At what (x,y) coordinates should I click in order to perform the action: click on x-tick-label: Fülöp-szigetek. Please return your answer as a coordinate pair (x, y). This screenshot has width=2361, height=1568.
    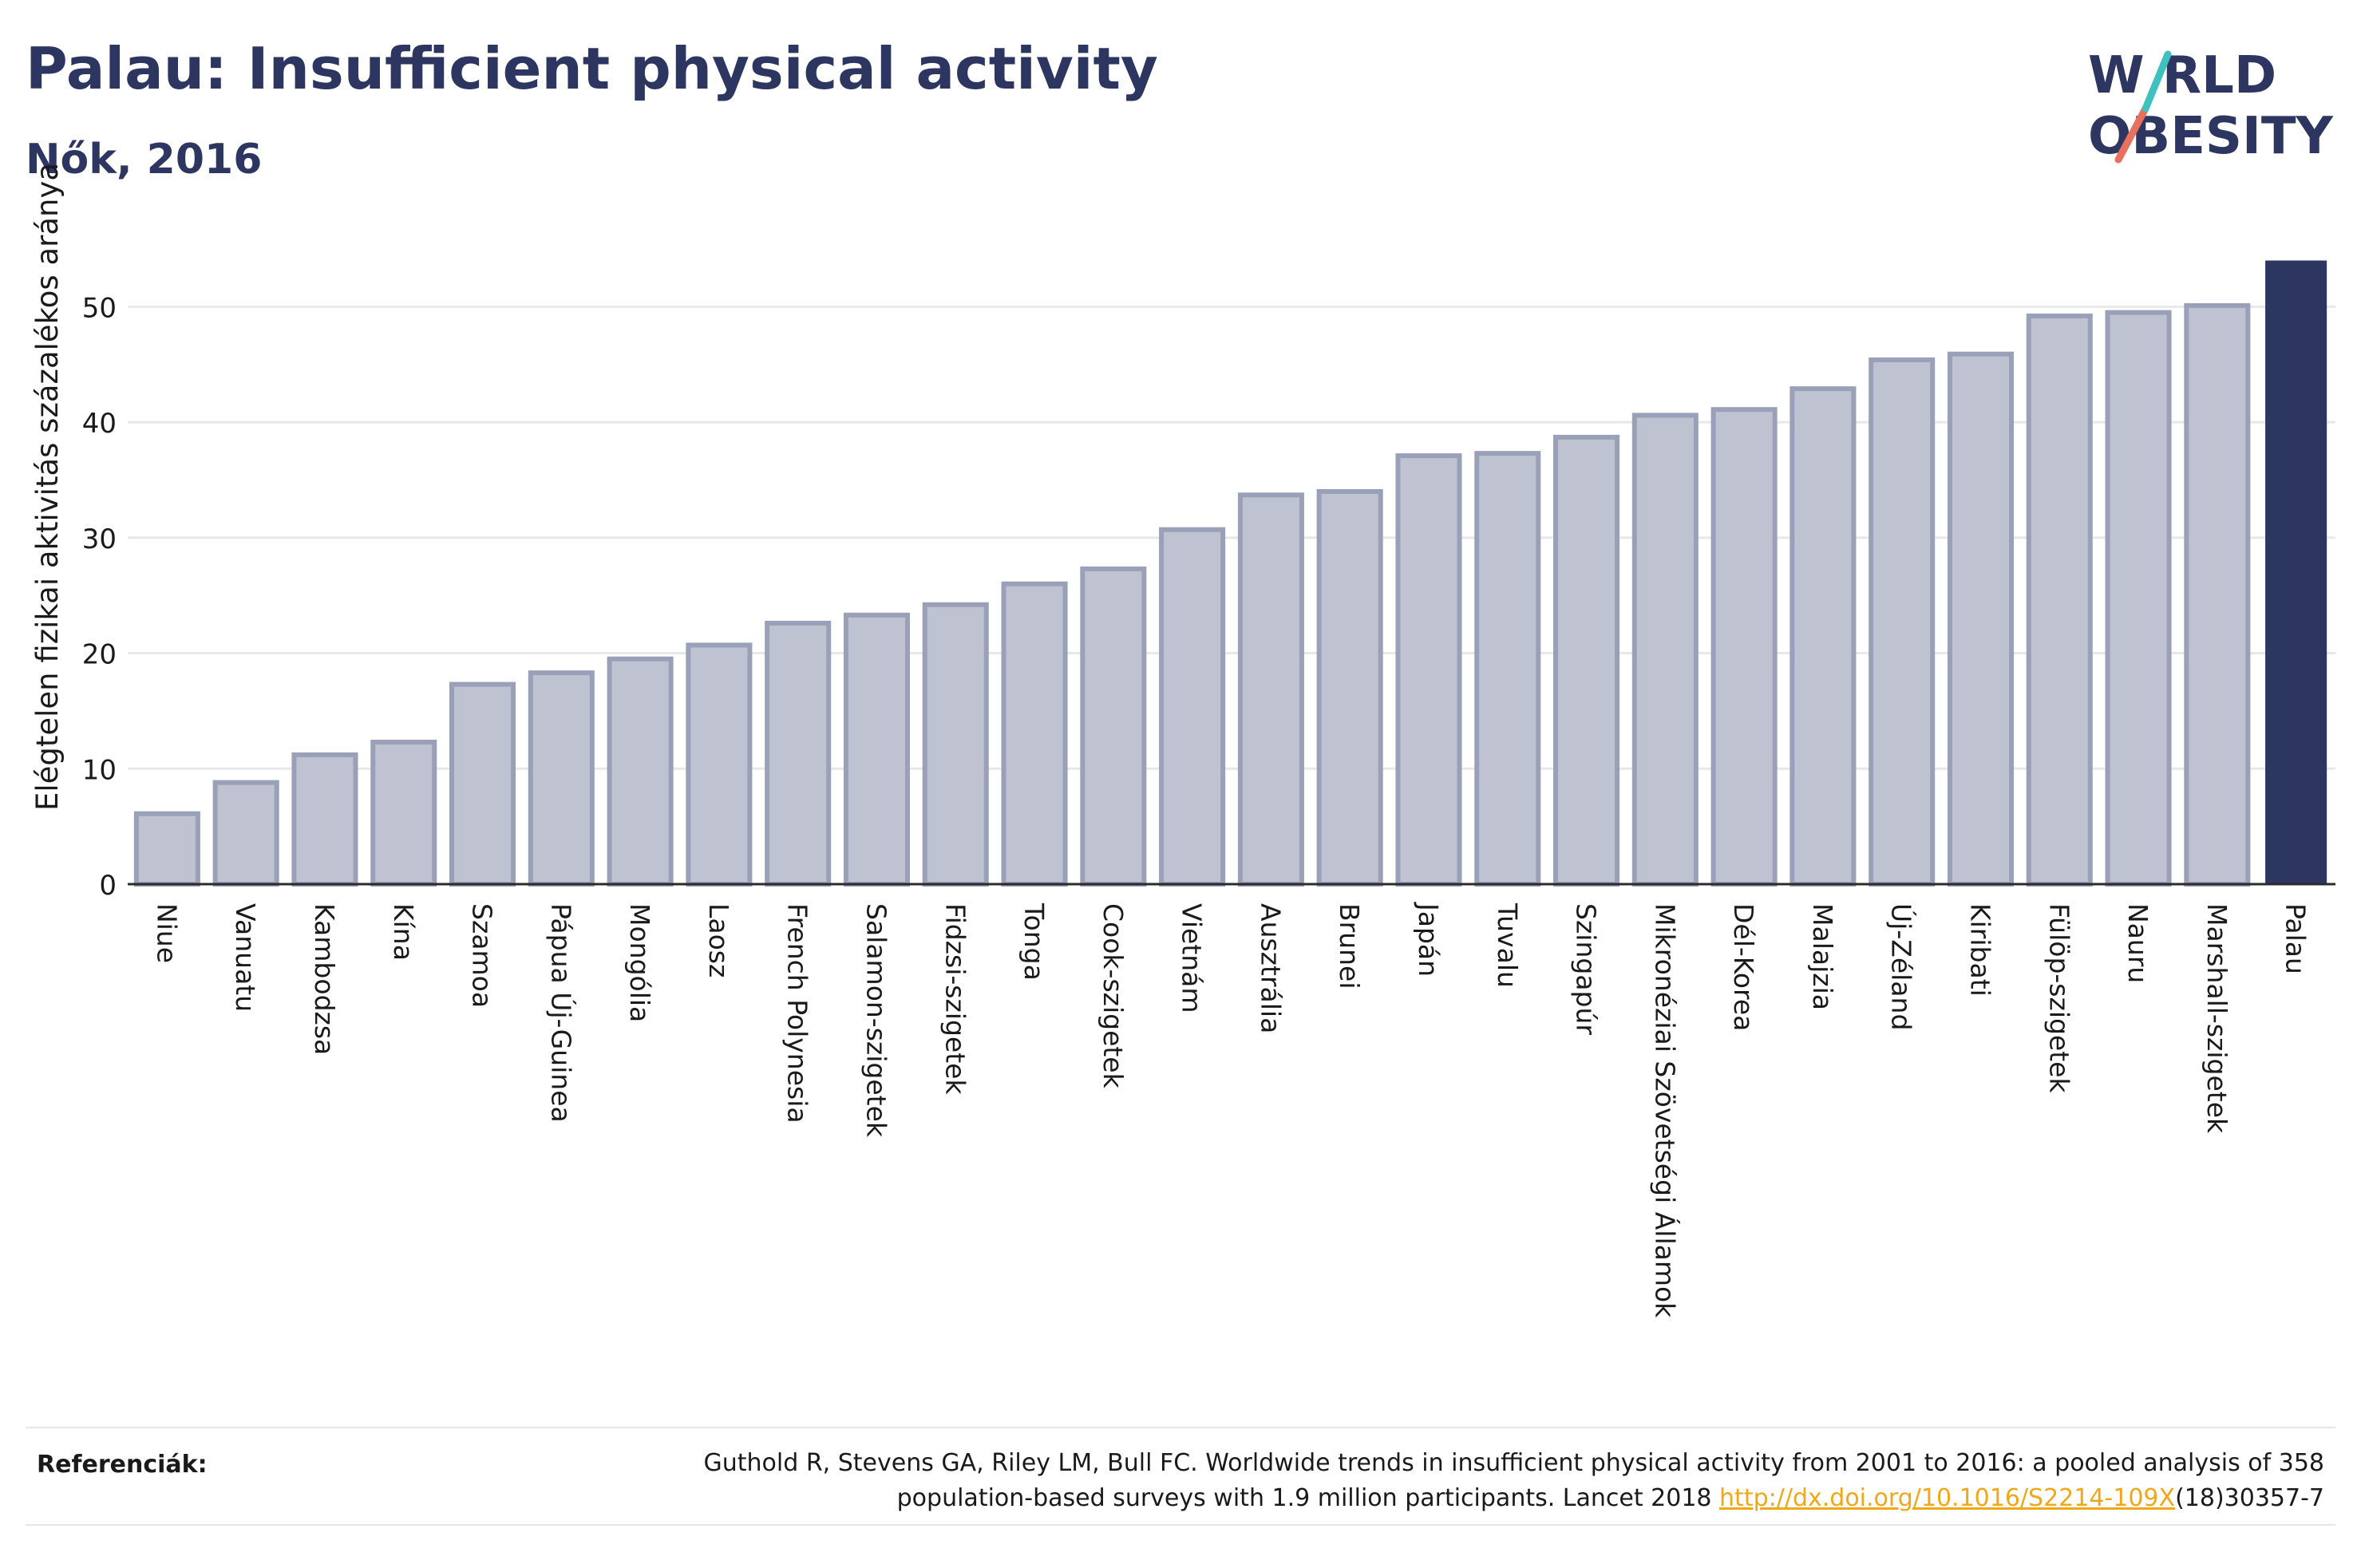
    Looking at the image, I should click on (2058, 998).